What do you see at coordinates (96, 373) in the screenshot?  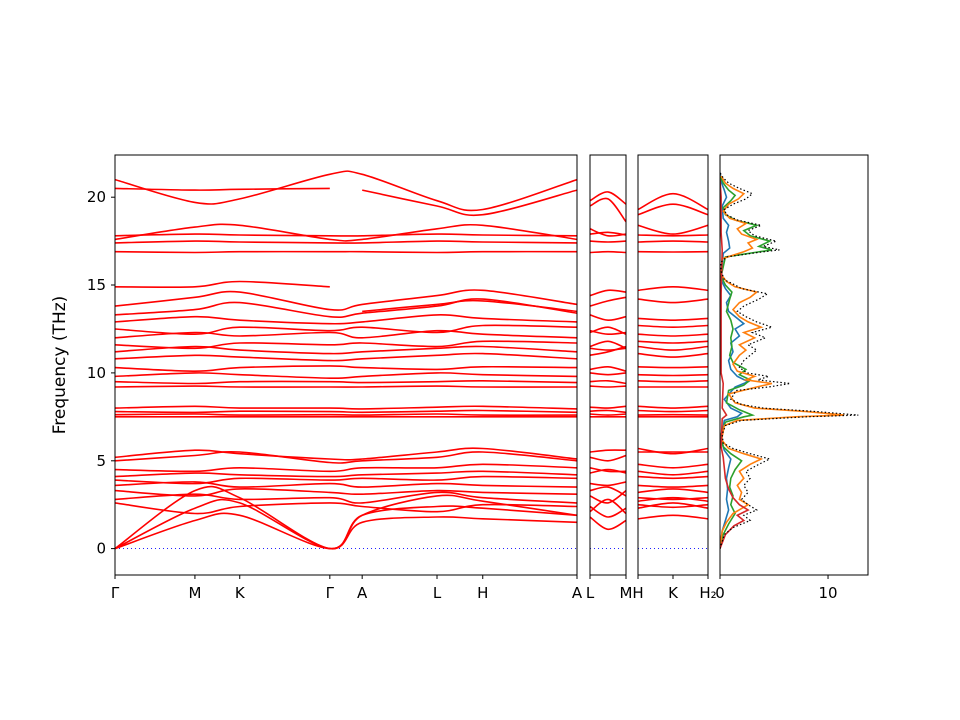 I see `y-tick-label: 10` at bounding box center [96, 373].